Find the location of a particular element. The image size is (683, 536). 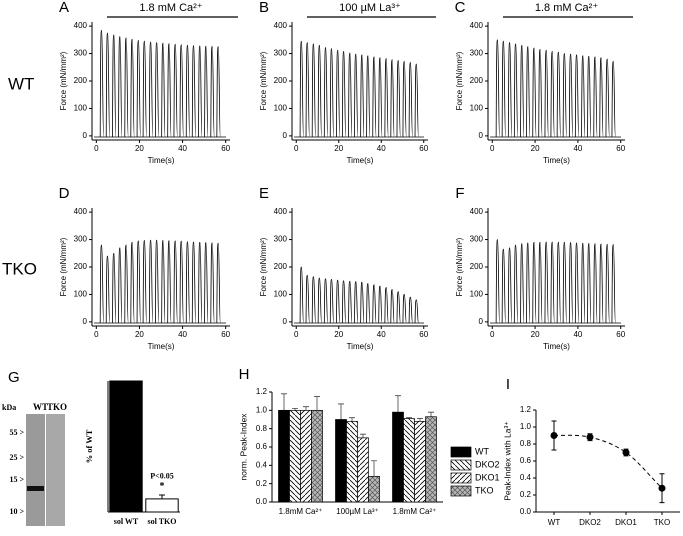

x-tick-label: 0 is located at coordinates (492, 148).